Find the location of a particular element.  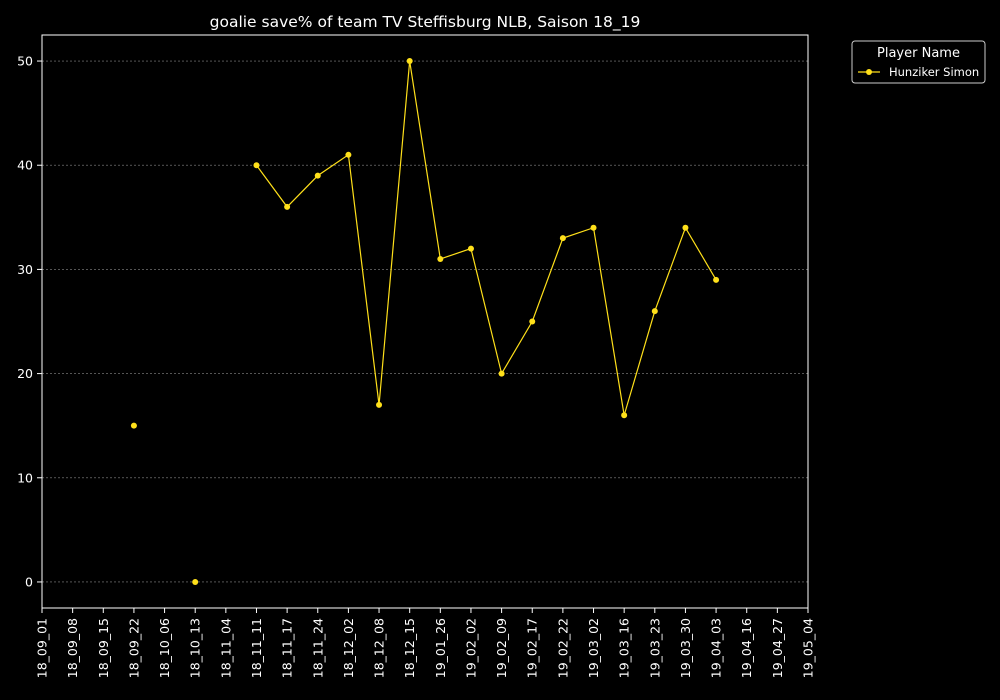

y-tick-label: 0 is located at coordinates (29, 581).